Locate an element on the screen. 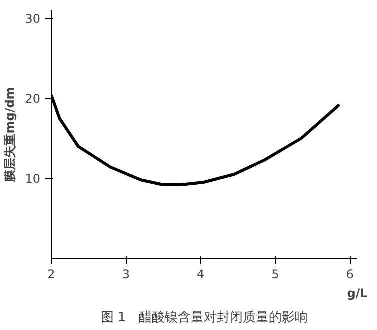 This screenshot has height=330, width=377. y-tick-label: 10 is located at coordinates (33, 179).